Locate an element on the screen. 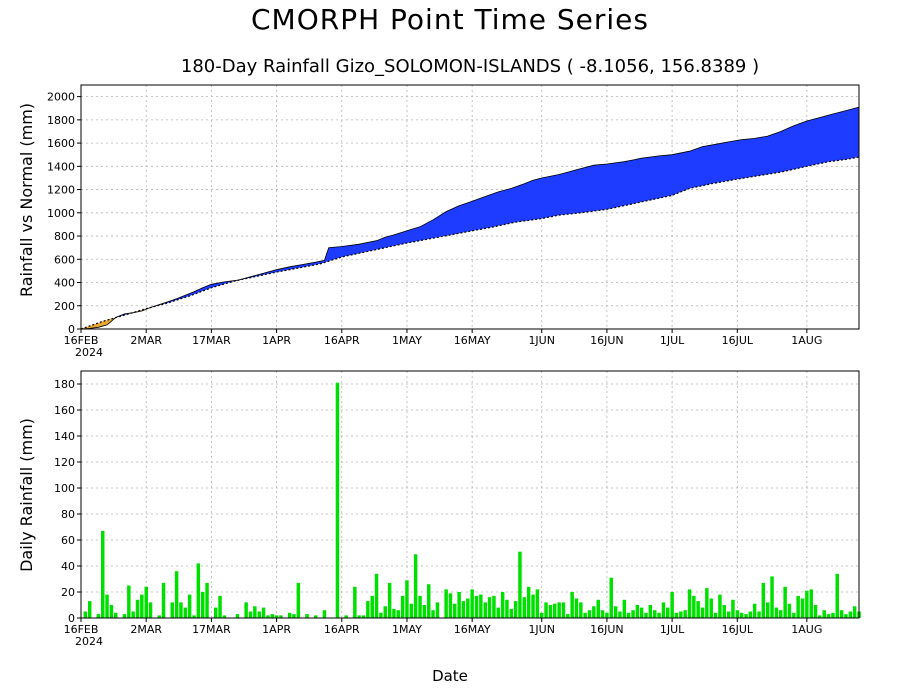  bottom-y-axis-label: Daily Rainfall (mm) is located at coordinates (26, 495).